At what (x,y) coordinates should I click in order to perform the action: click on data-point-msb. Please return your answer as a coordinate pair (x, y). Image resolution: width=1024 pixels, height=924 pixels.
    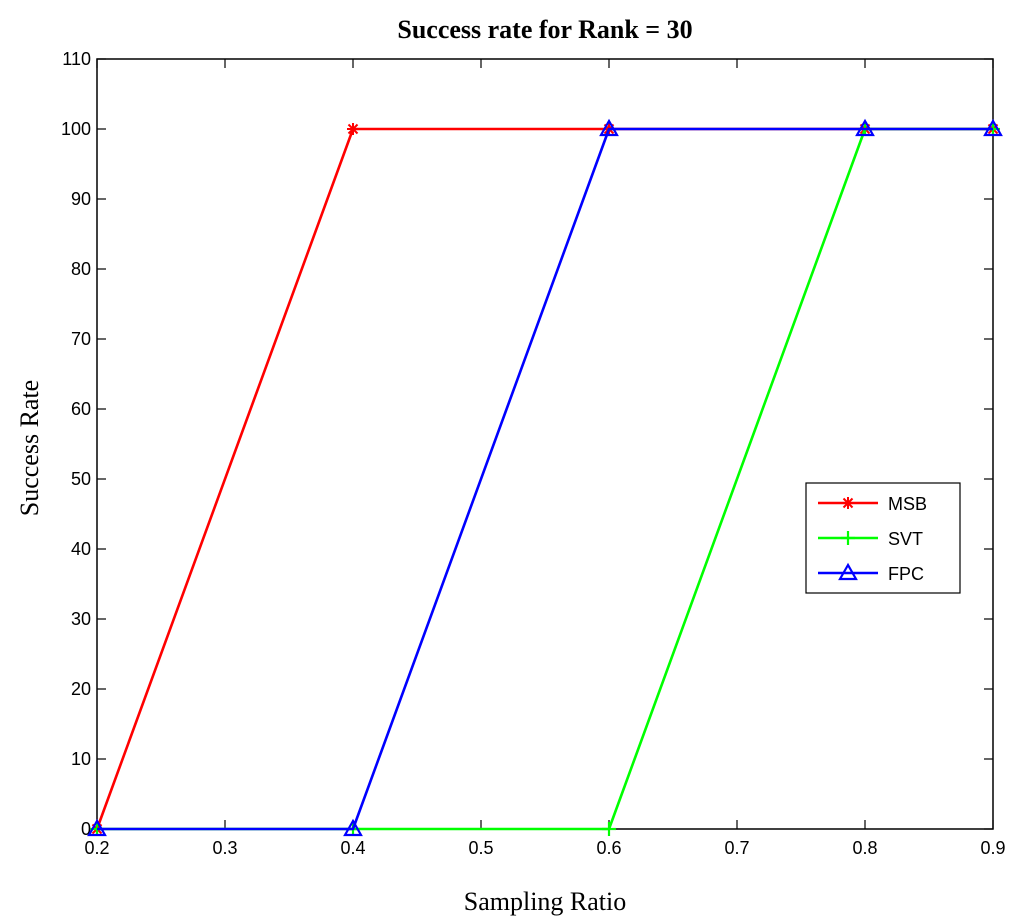
    Looking at the image, I should click on (353, 129).